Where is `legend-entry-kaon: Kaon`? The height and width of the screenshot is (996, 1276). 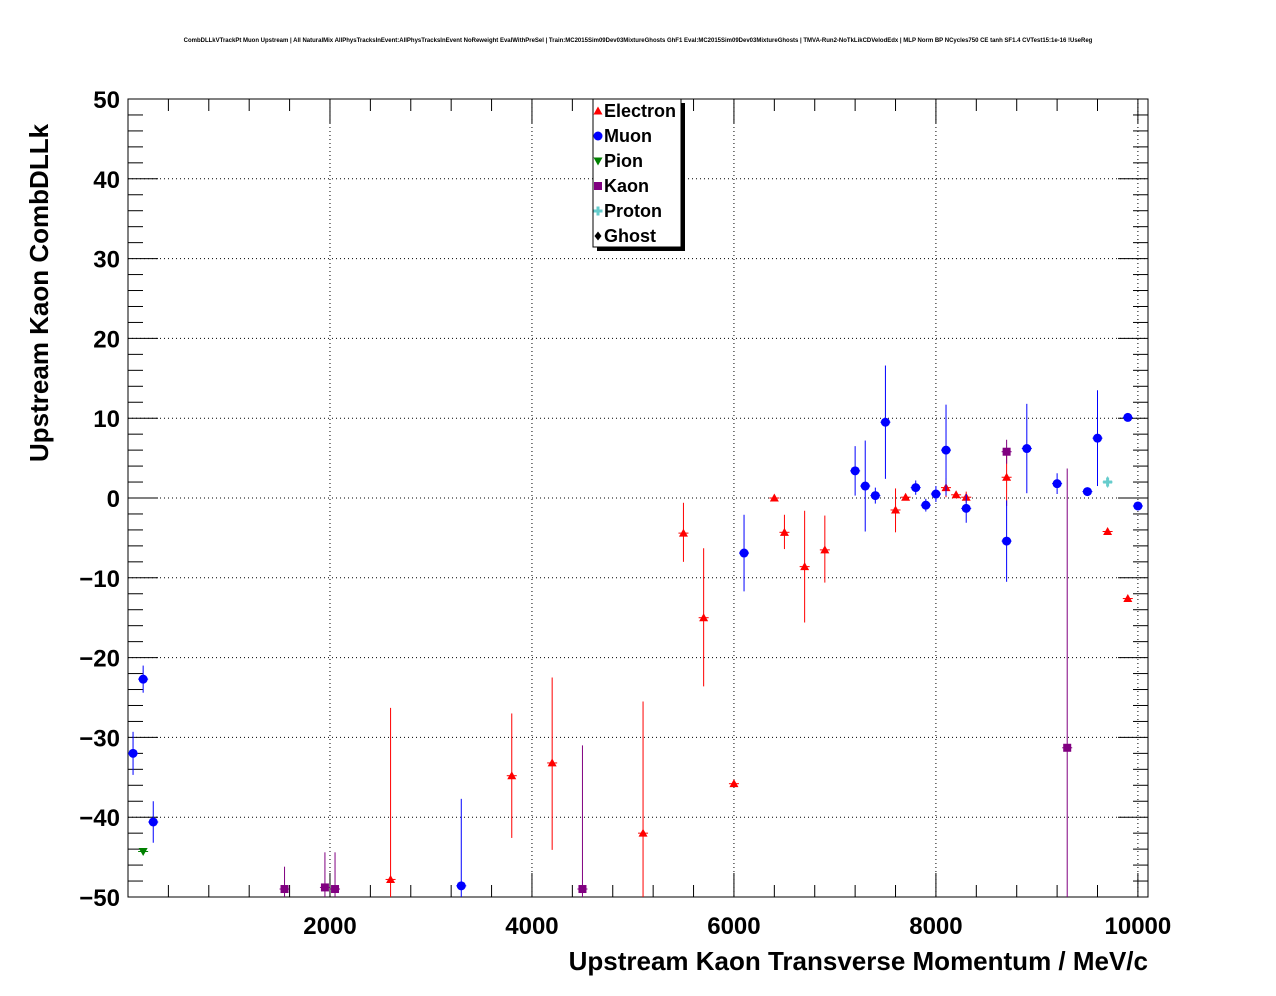
legend-entry-kaon: Kaon is located at coordinates (621, 186).